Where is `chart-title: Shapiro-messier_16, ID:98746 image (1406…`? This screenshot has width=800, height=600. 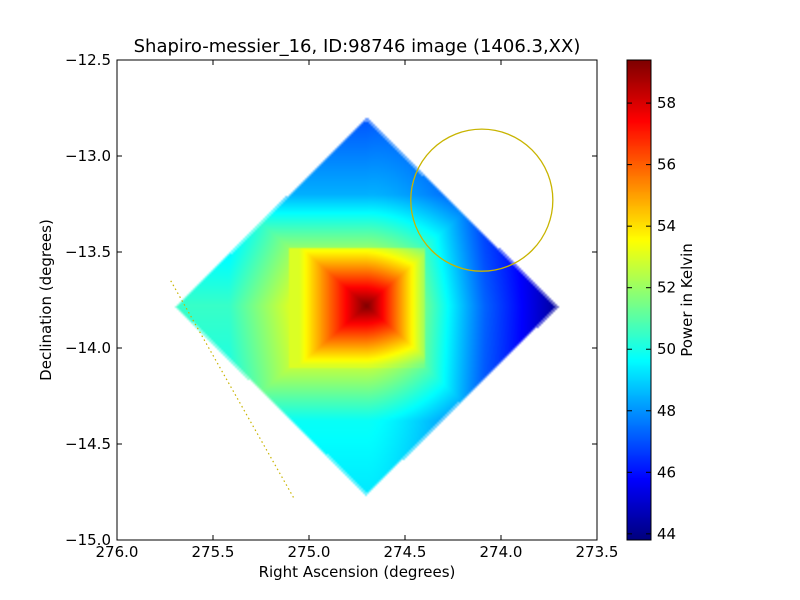
chart-title: Shapiro-messier_16, ID:98746 image (1406… is located at coordinates (357, 46).